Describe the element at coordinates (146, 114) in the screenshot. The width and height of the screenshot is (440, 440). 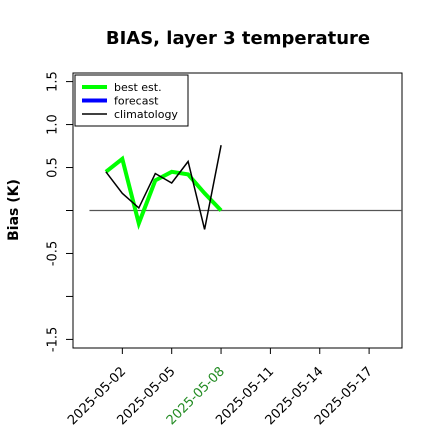
I see `legend-label: climatology` at that location.